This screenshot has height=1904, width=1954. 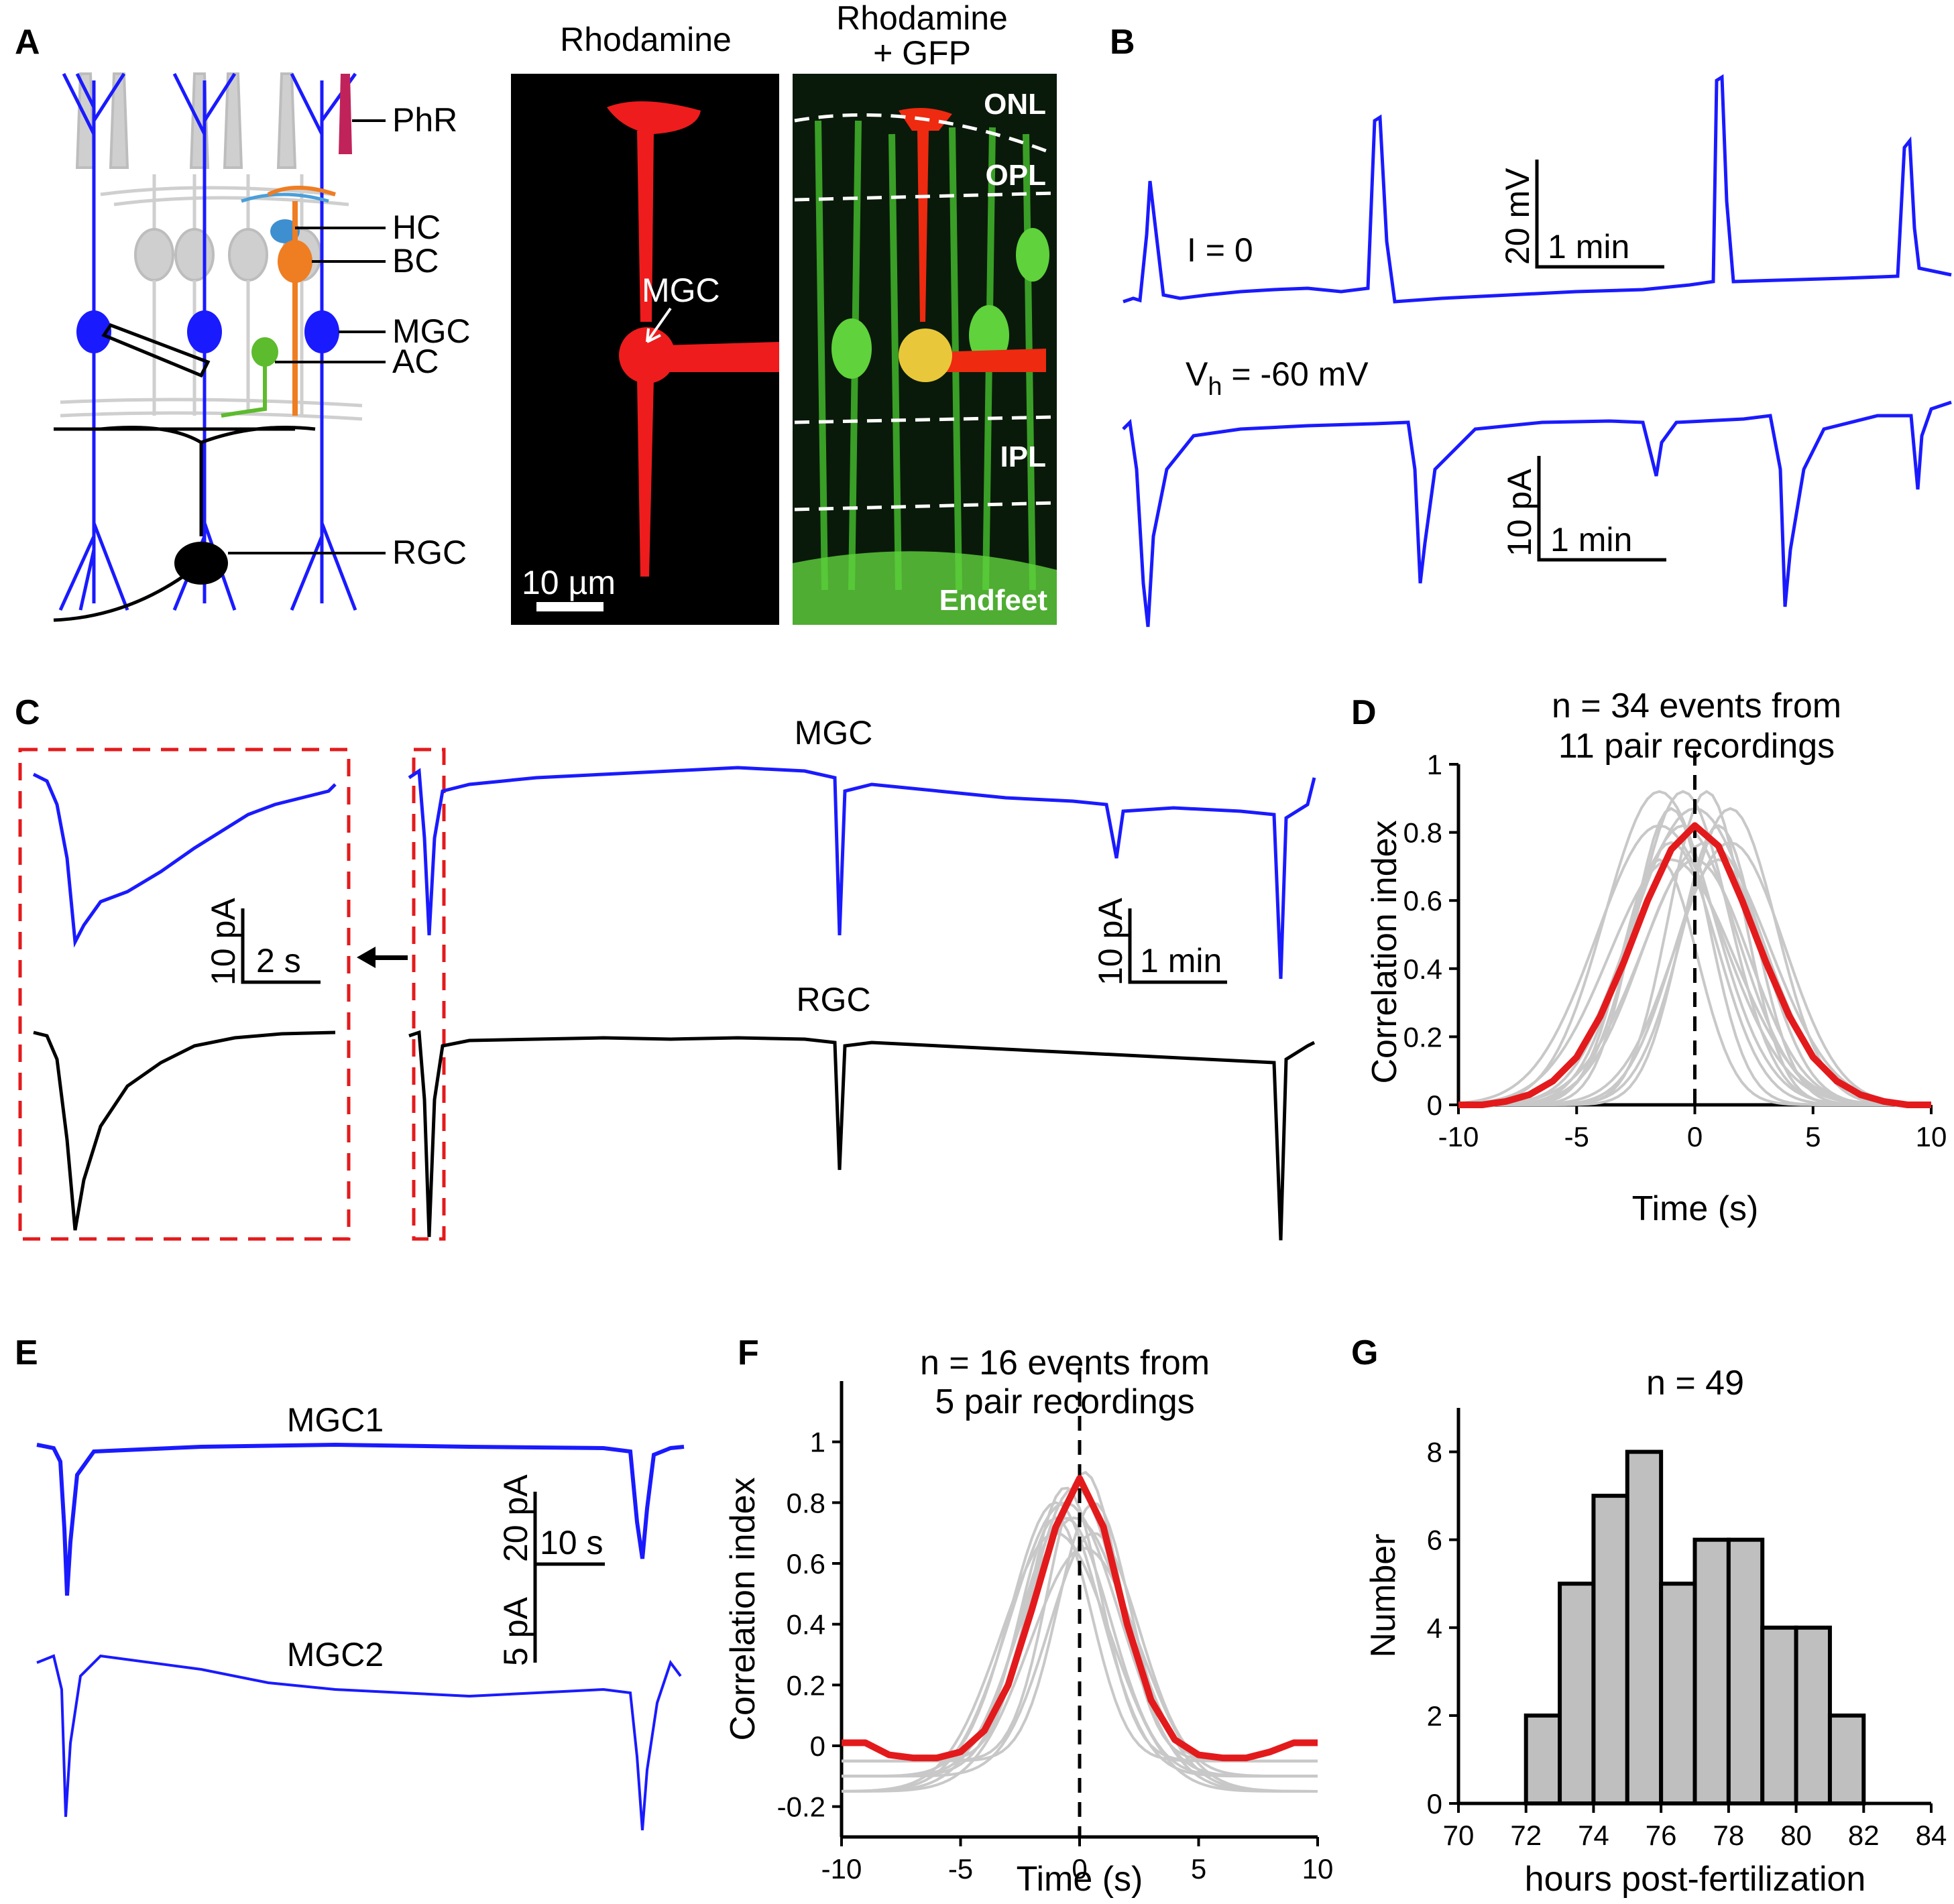 I want to click on chart-f-y-tick-label: 0.4, so click(x=806, y=1625).